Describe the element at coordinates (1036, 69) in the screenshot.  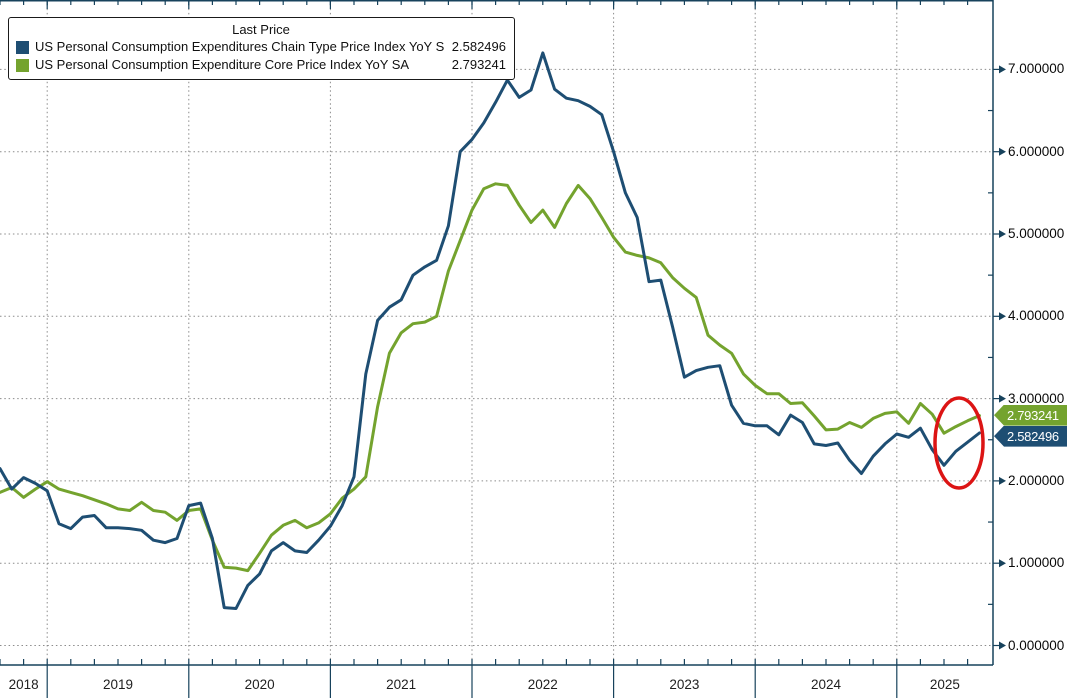
I see `y-axis-tick-label: 7.000000` at that location.